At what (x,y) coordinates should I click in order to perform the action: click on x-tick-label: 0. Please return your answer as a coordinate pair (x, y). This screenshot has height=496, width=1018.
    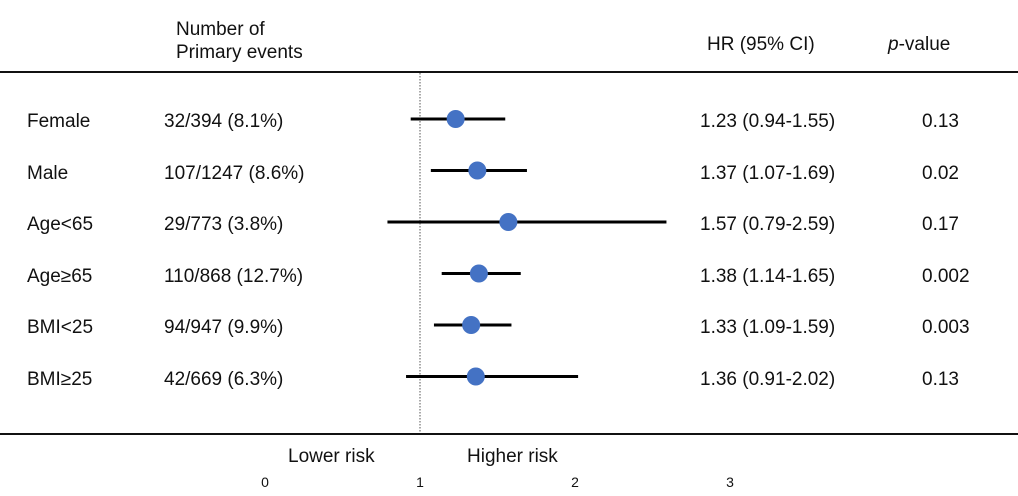
    Looking at the image, I should click on (265, 482).